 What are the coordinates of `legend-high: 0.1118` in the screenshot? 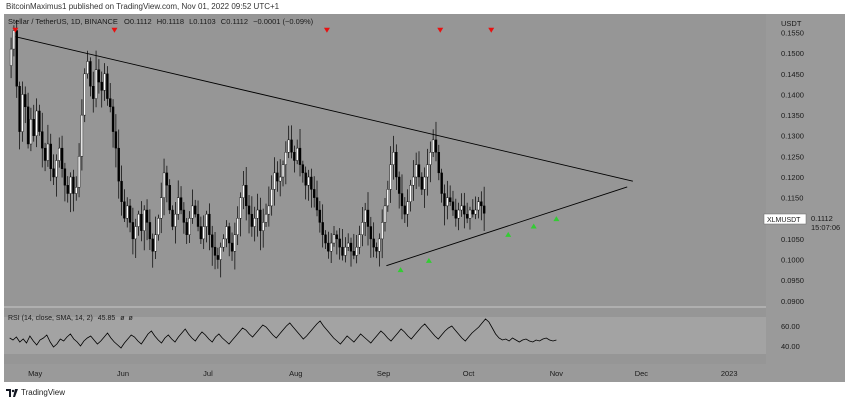 It's located at (173, 21).